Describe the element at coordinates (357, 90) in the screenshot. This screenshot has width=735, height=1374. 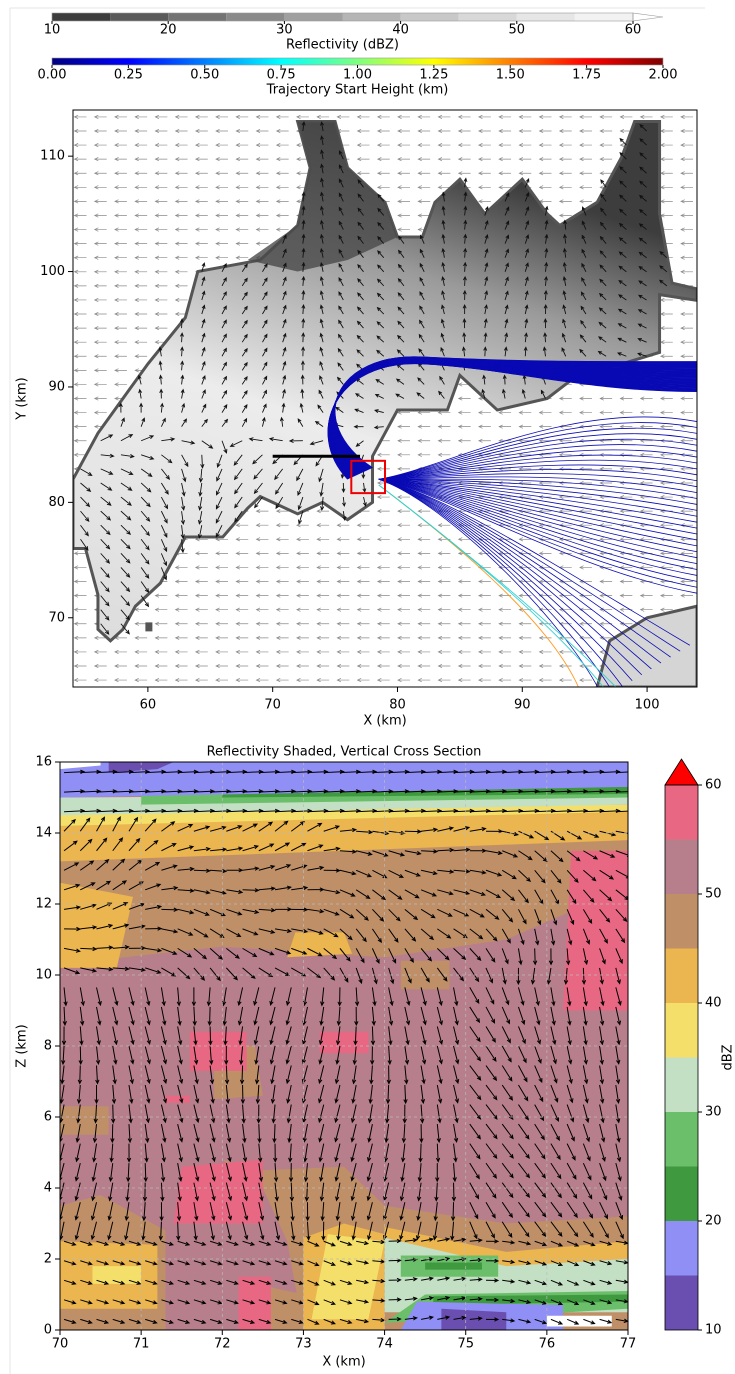
I see `colorbar-label: Trajectory Start Height (km)` at that location.